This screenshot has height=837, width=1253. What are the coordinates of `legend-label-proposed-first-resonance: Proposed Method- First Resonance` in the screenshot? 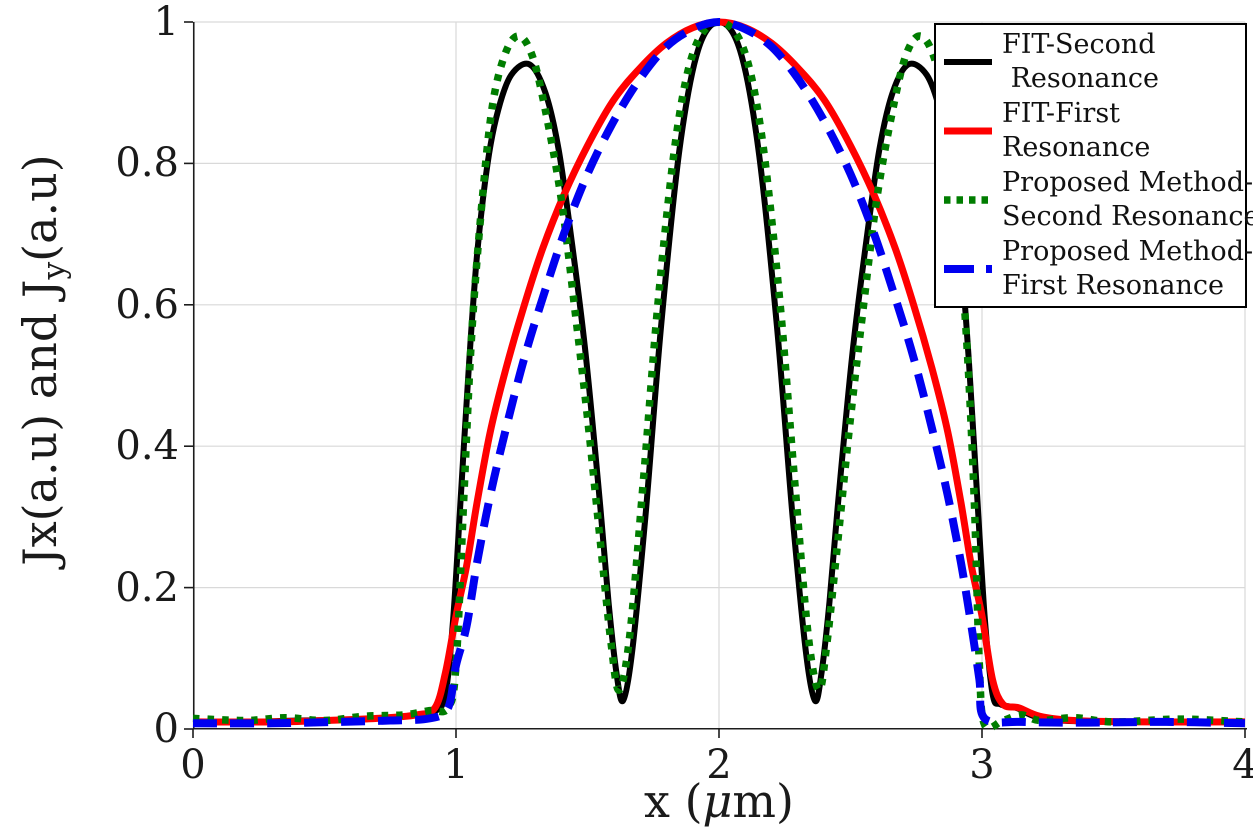 It's located at (1127, 269).